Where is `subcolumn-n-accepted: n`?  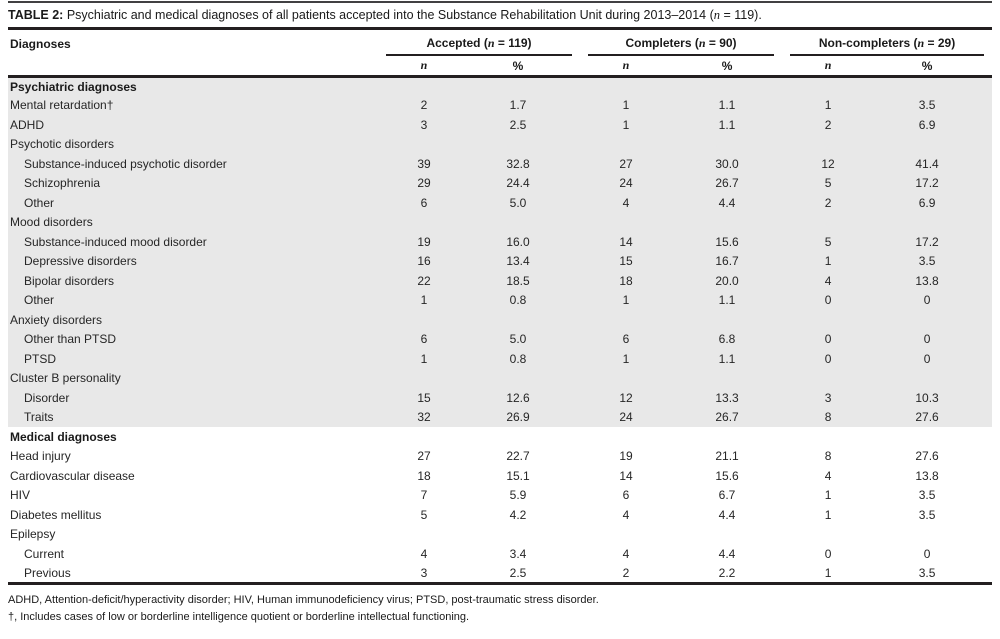 subcolumn-n-accepted: n is located at coordinates (424, 65).